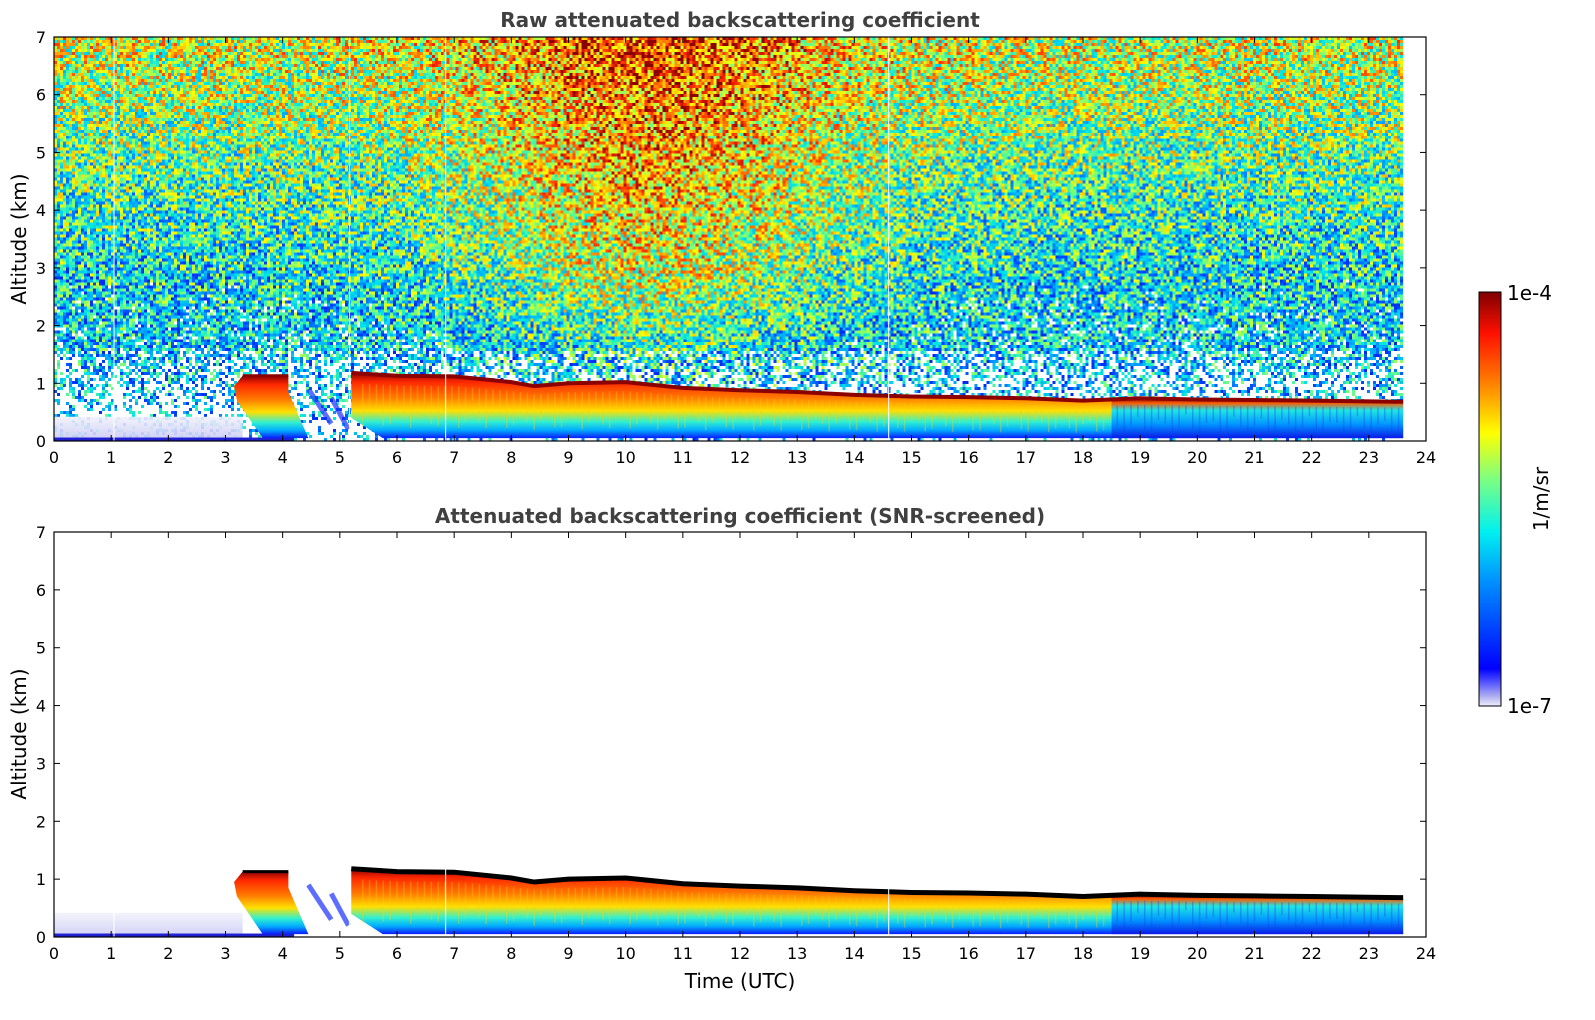 The height and width of the screenshot is (1020, 1595). I want to click on aerosol-layer, so click(148, 924).